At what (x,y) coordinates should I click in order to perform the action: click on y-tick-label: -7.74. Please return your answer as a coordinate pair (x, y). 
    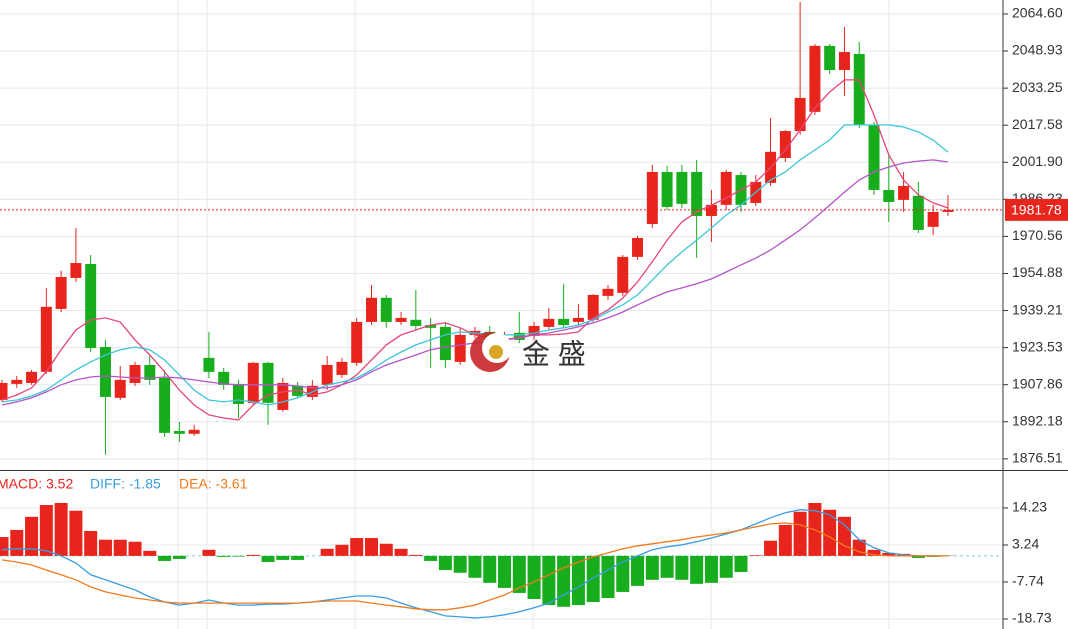
    Looking at the image, I should click on (1028, 581).